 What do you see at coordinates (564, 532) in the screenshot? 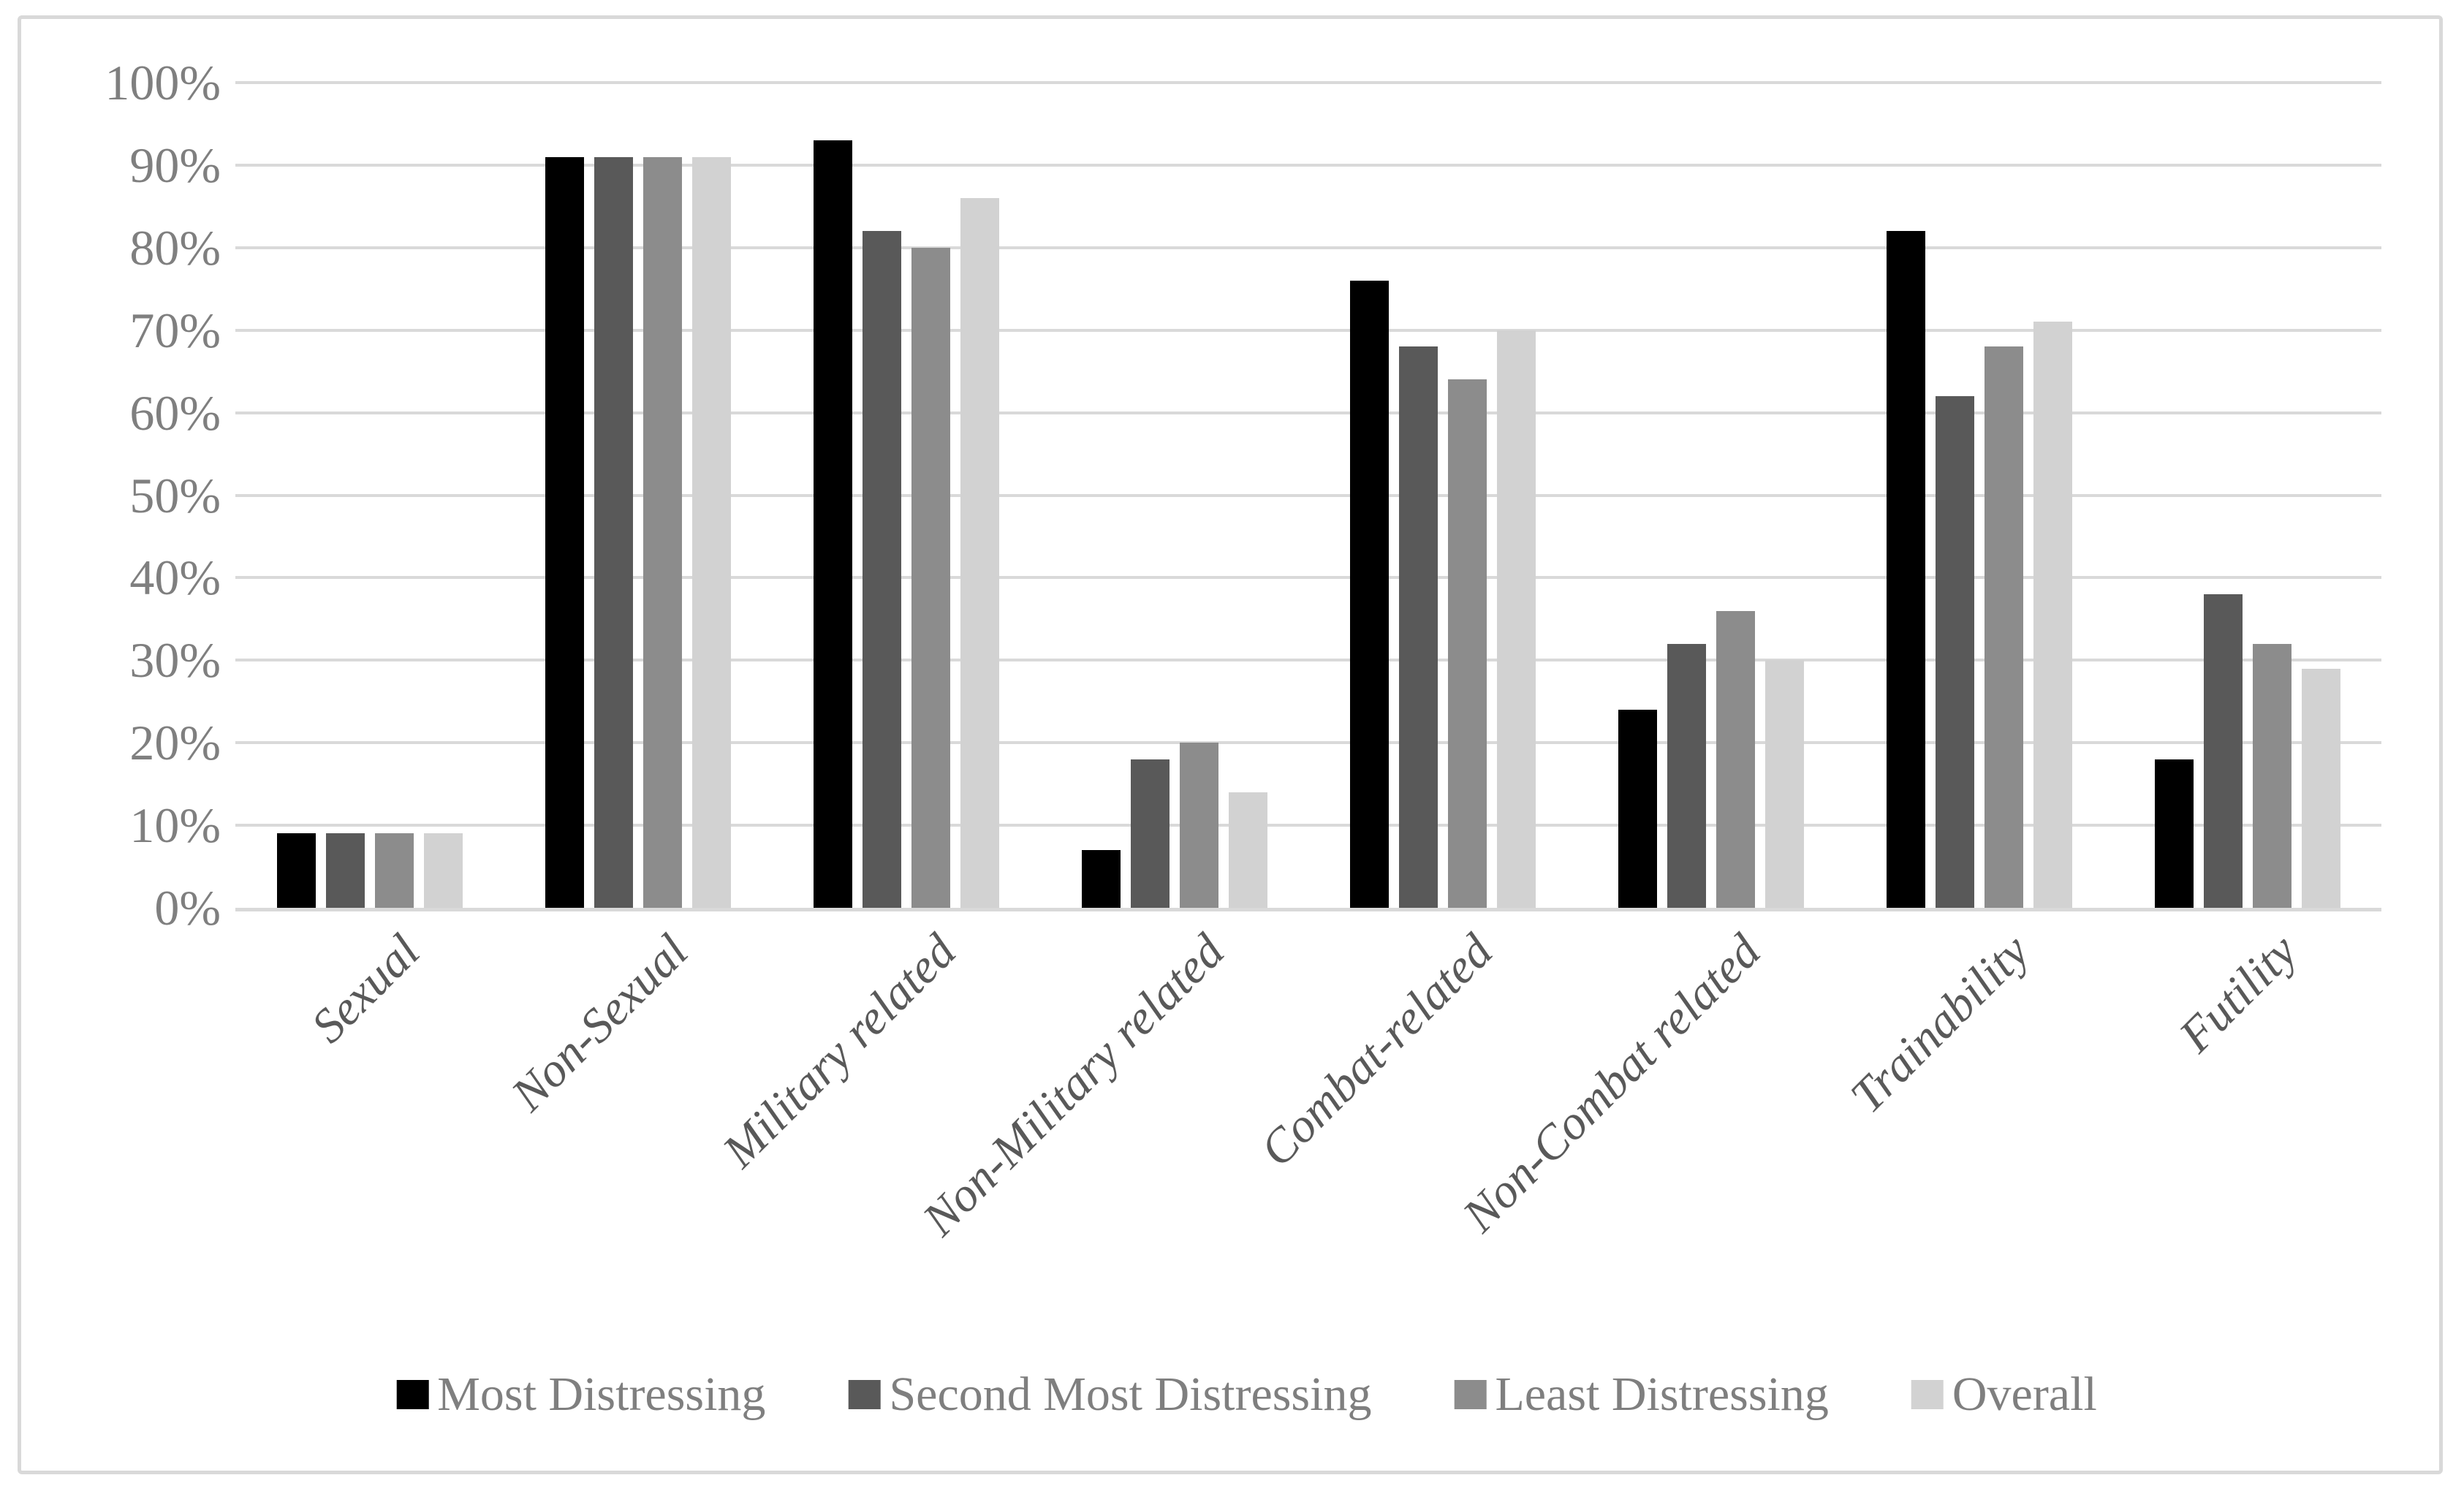
I see `bar-most-distressing-non-sexual` at bounding box center [564, 532].